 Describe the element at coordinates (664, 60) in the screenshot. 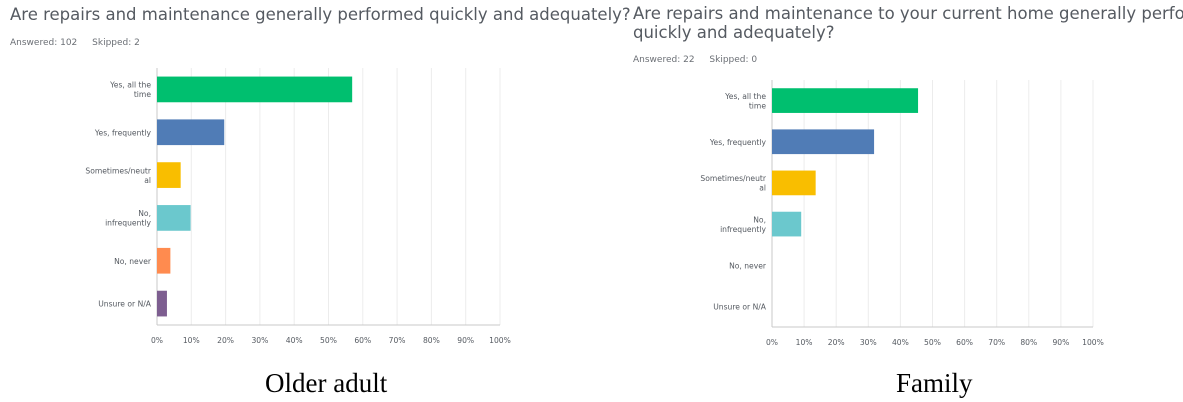

I see `answered-count: Answered: 22` at that location.